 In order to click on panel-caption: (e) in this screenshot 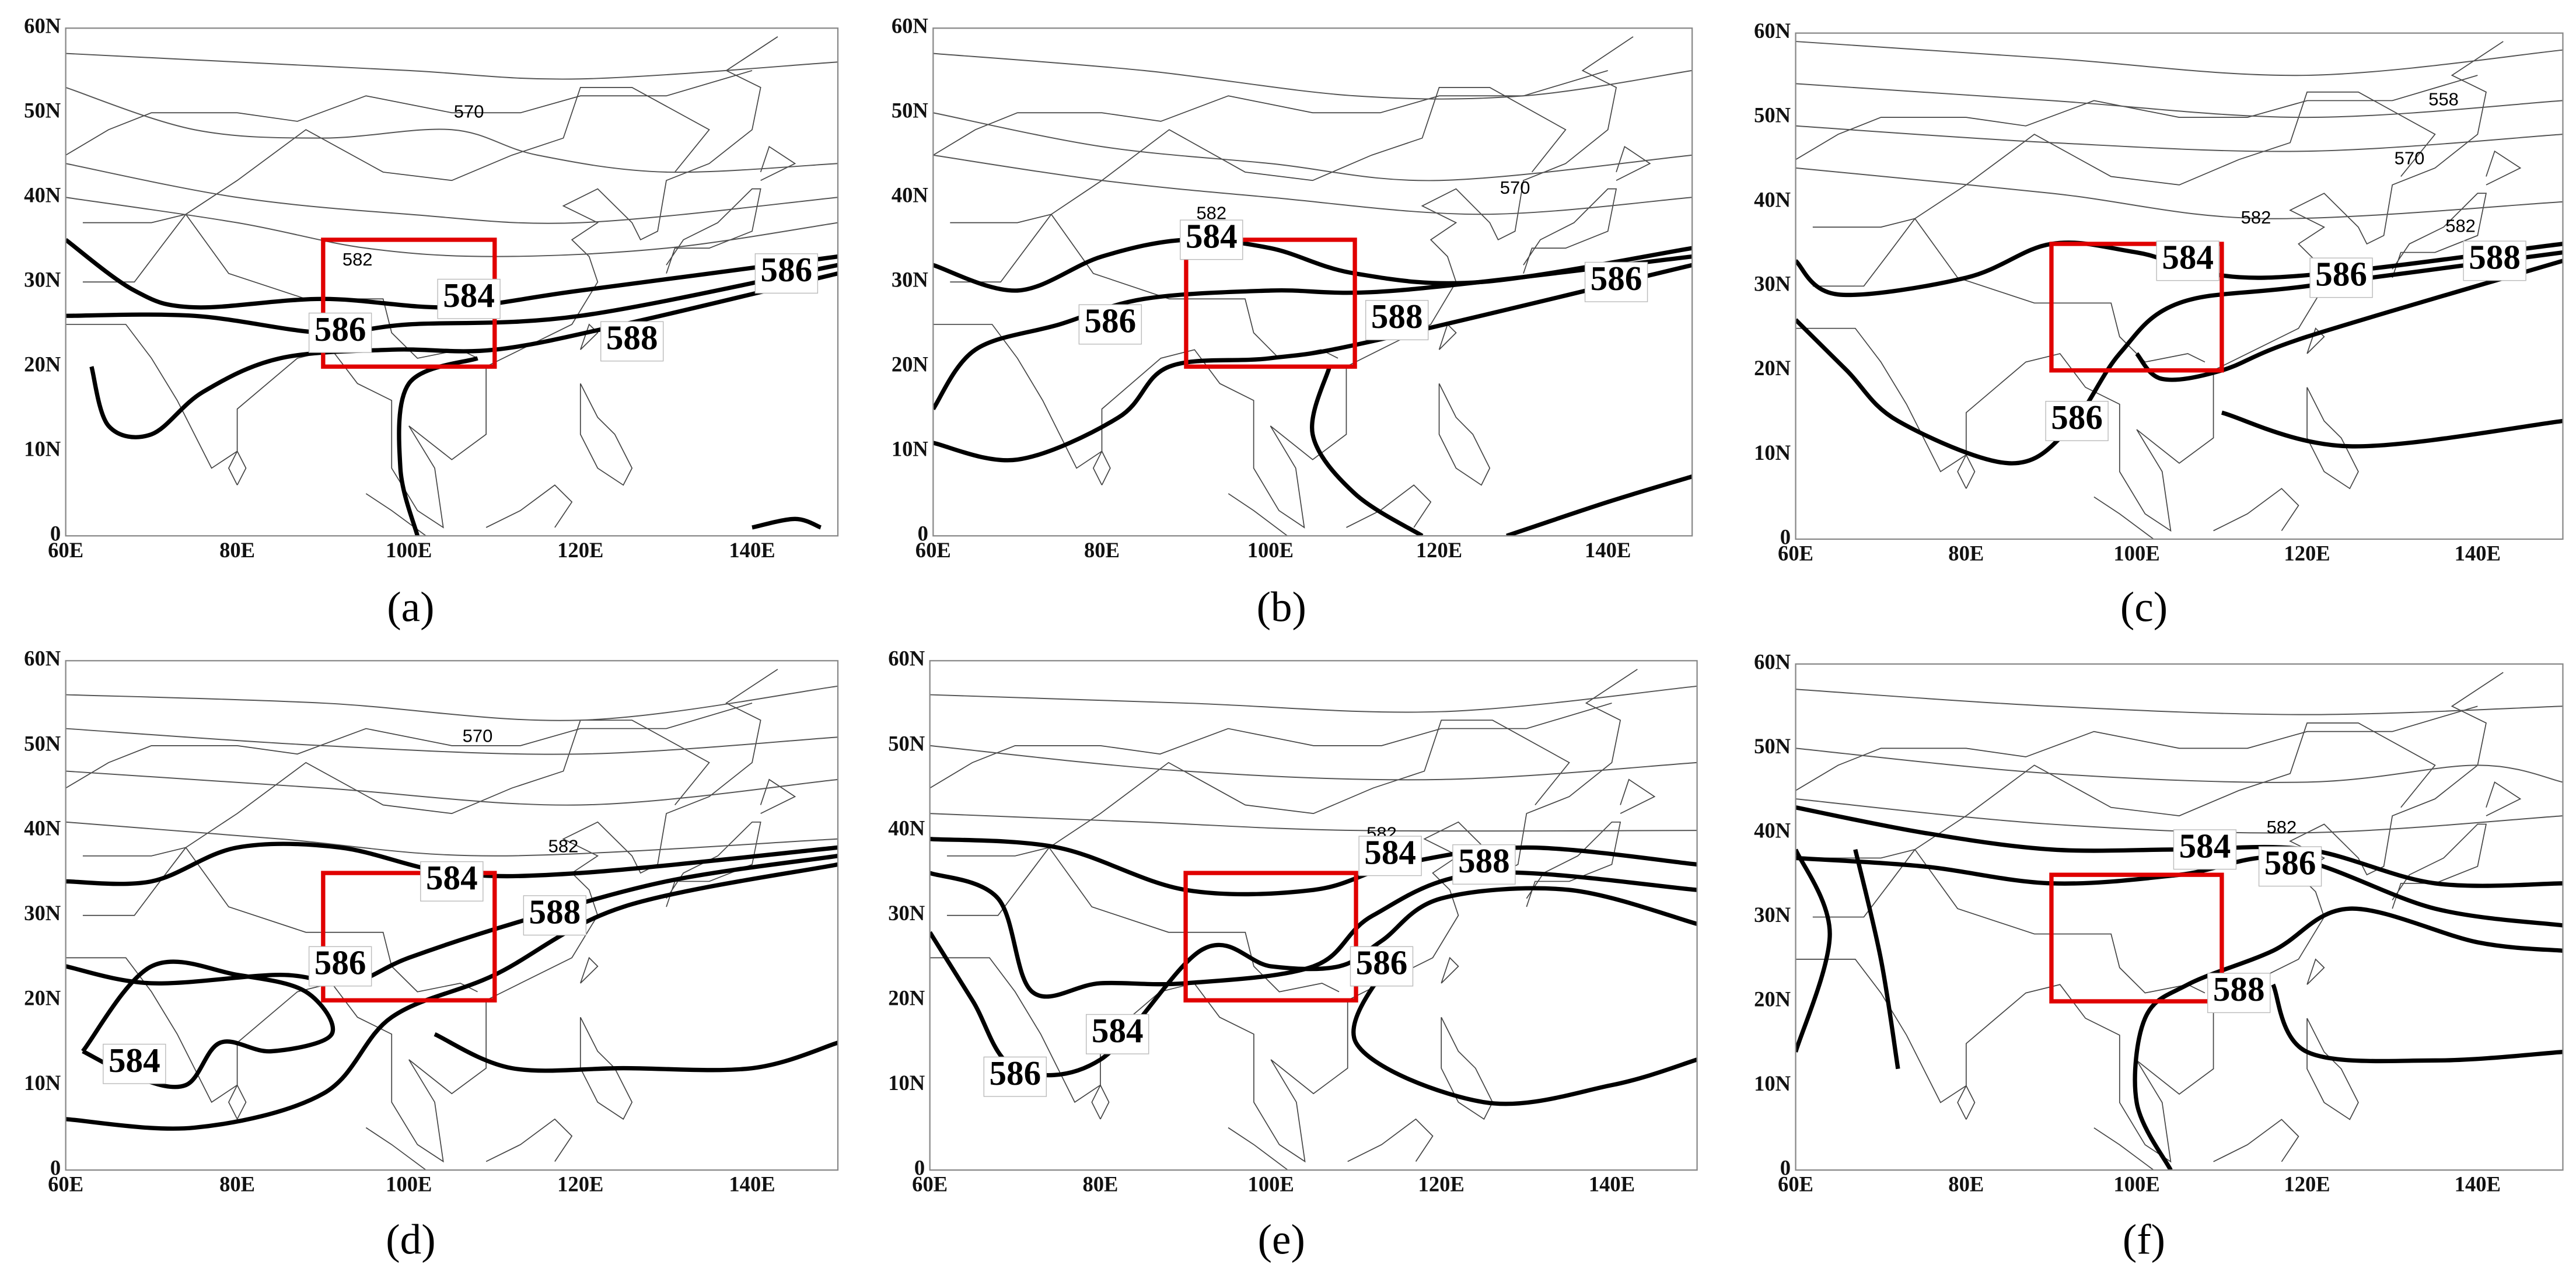, I will do `click(1281, 1239)`.